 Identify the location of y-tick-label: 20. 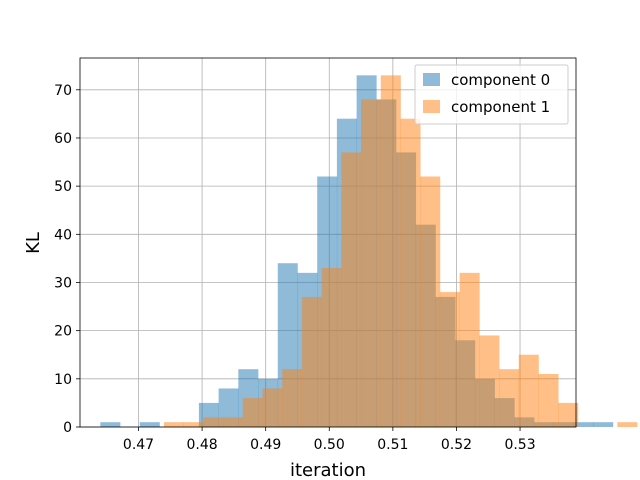
(63, 332).